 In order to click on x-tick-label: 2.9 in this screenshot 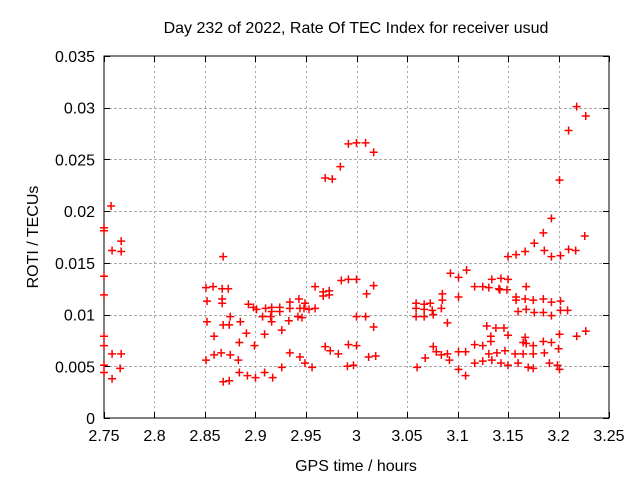, I will do `click(255, 436)`.